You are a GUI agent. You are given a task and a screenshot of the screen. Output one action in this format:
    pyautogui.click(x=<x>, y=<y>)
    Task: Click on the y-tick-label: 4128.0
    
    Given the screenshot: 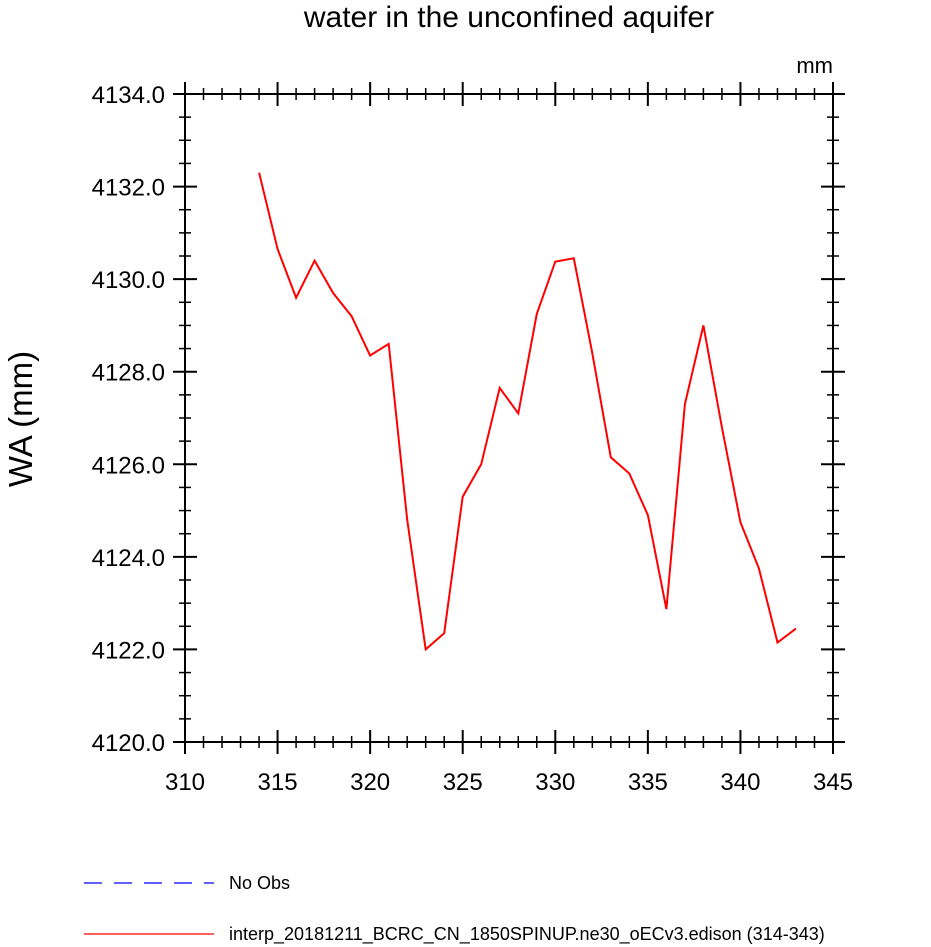 What is the action you would take?
    pyautogui.click(x=128, y=373)
    